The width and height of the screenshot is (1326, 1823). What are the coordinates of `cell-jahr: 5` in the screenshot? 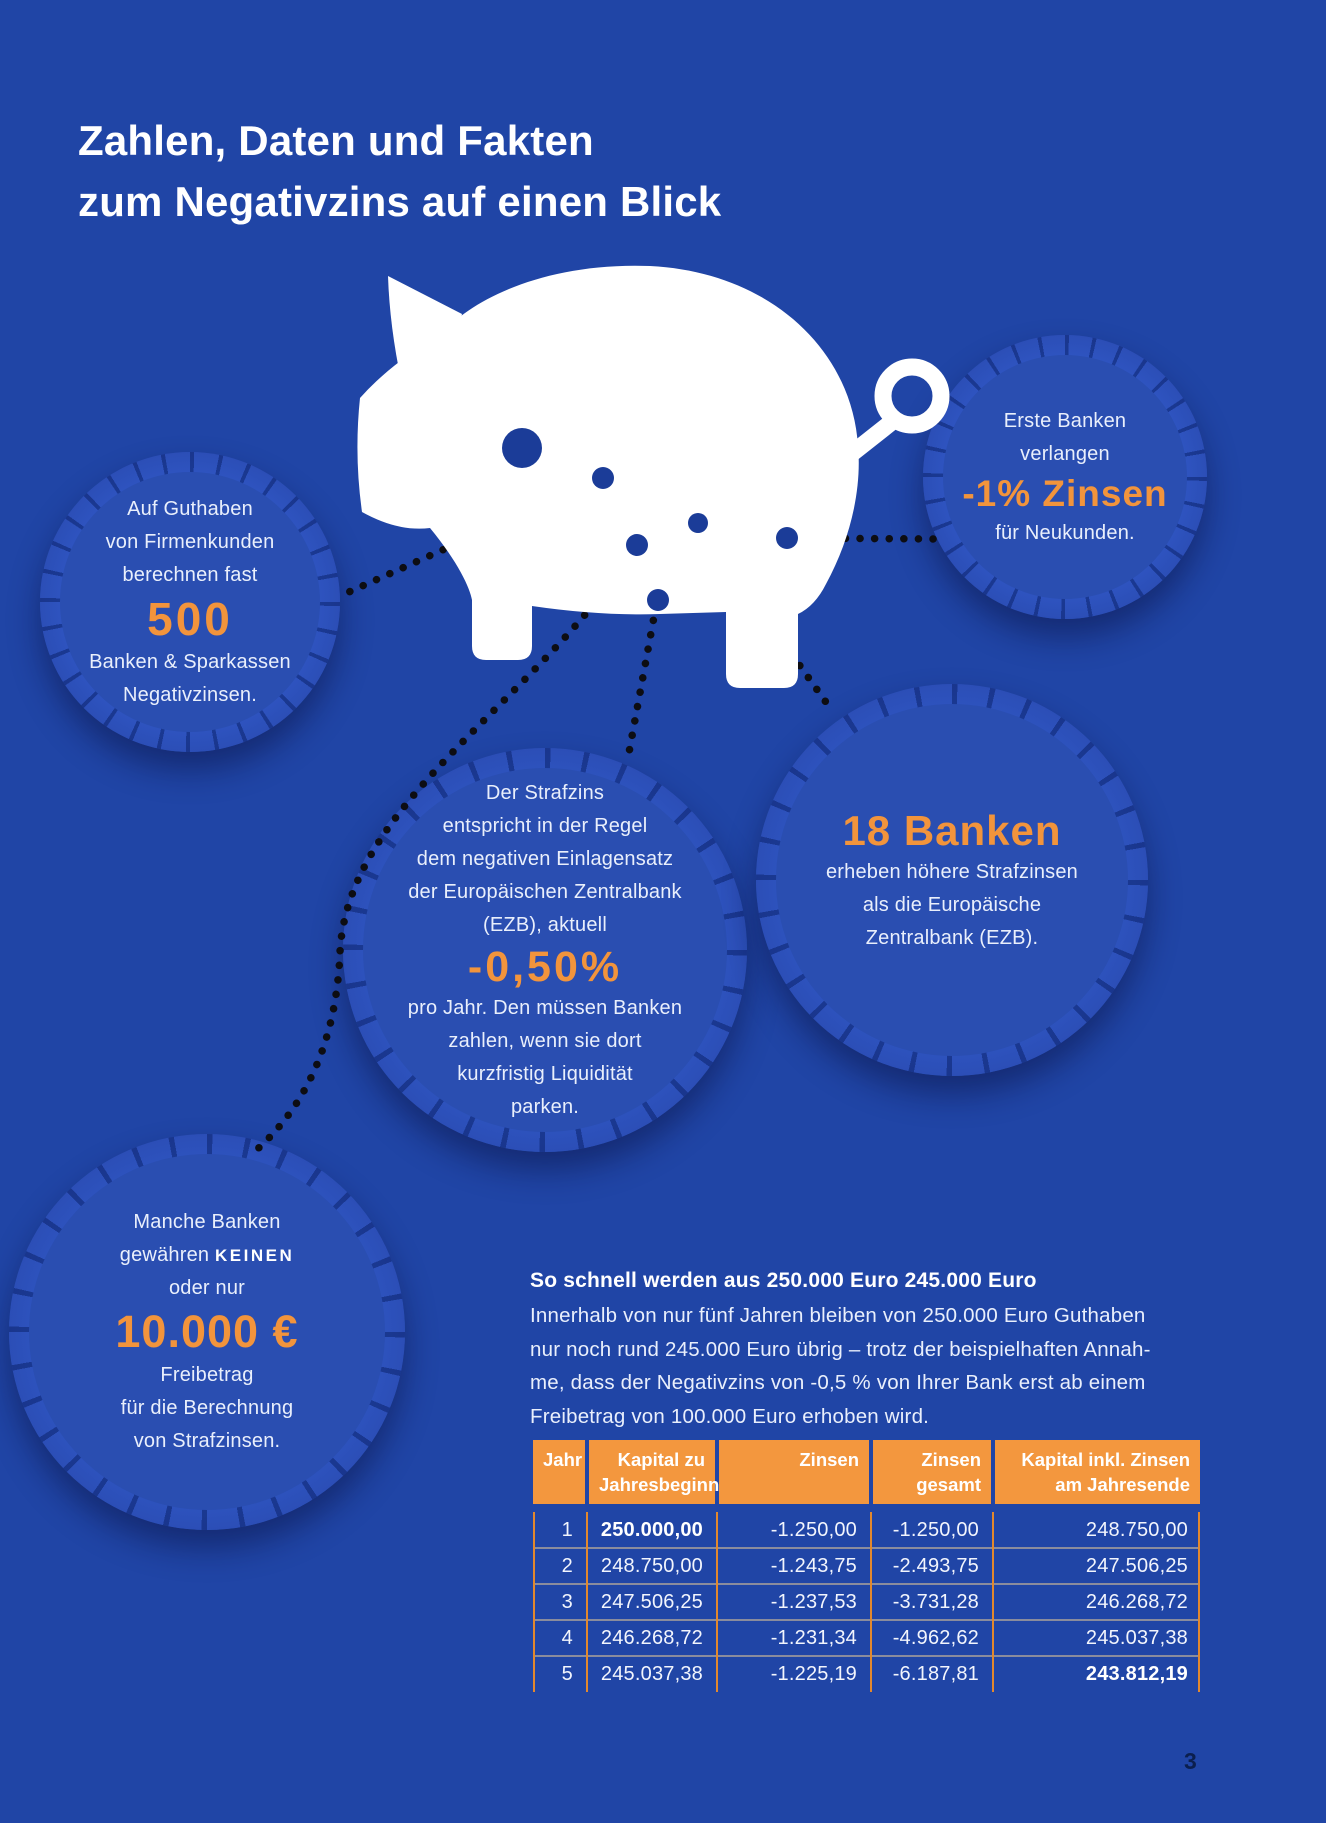 It's located at (567, 1673).